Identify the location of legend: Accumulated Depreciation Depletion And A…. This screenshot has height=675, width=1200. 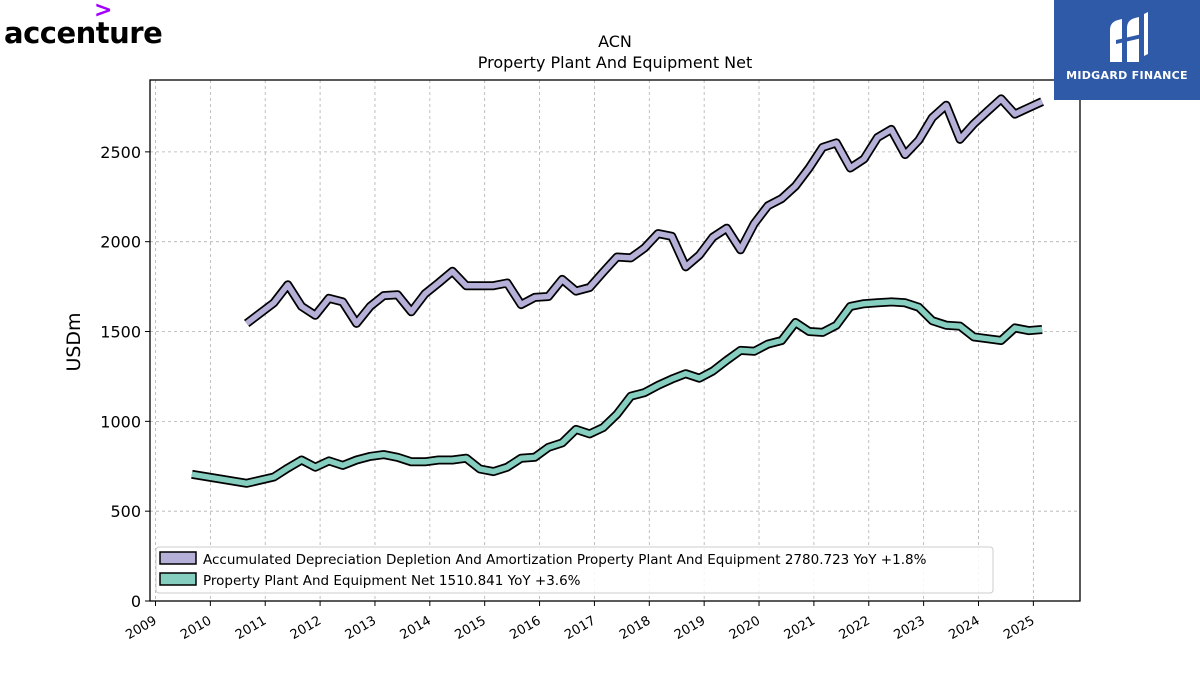
(574, 570).